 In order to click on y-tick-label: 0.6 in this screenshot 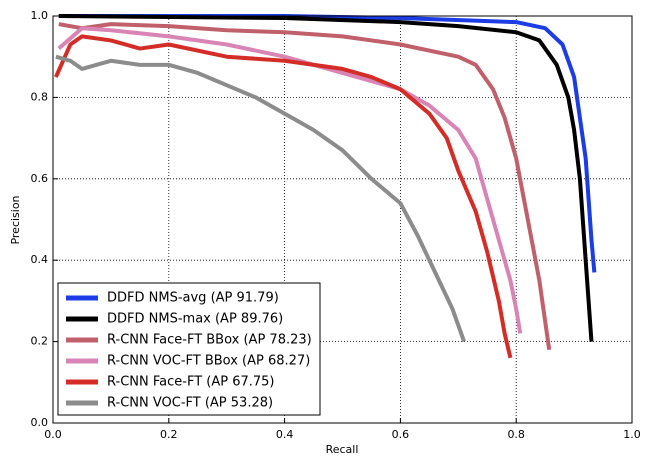, I will do `click(40, 178)`.